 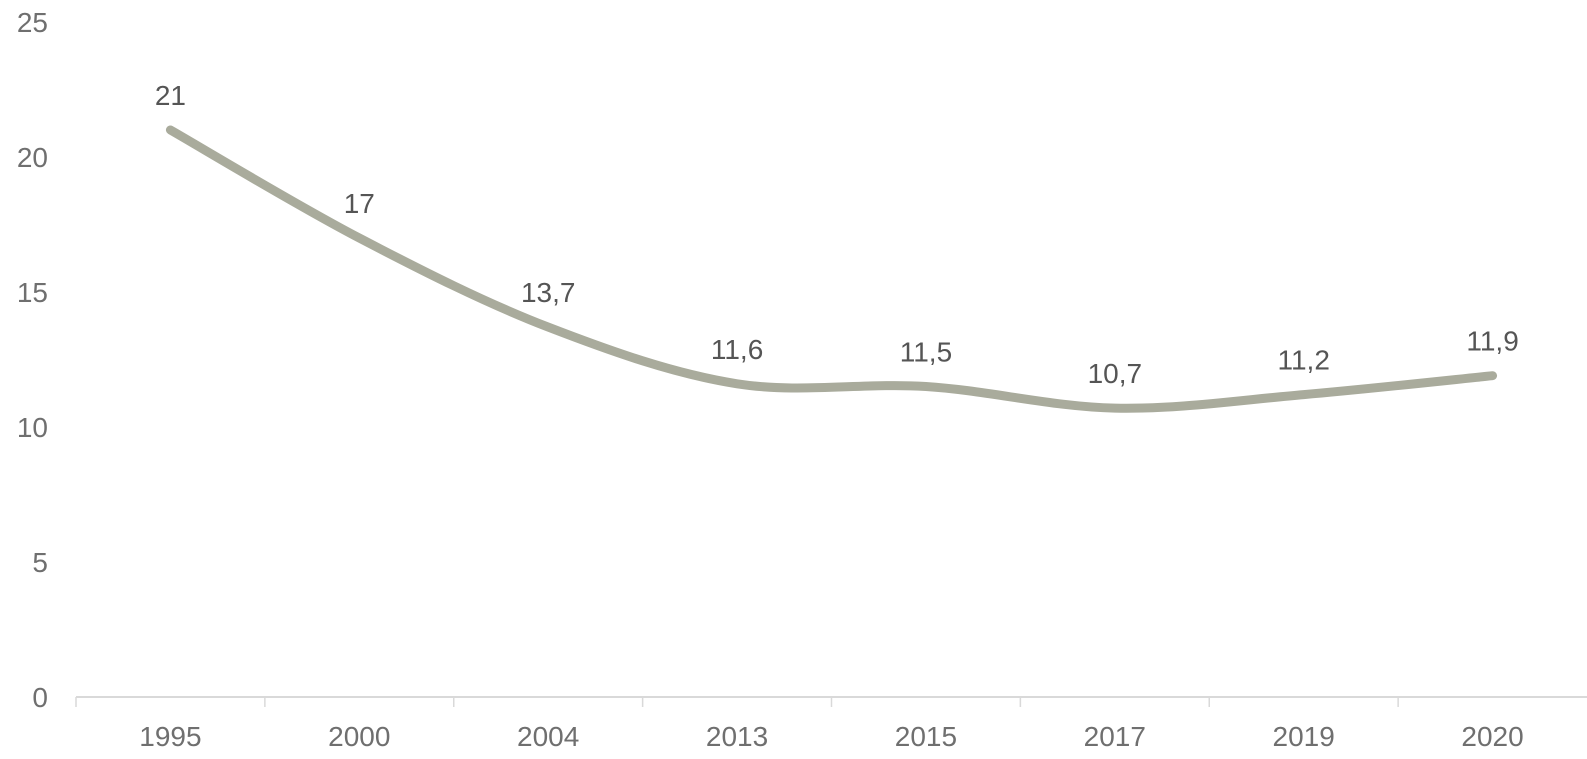 What do you see at coordinates (737, 349) in the screenshot?
I see `data-label: 11,6` at bounding box center [737, 349].